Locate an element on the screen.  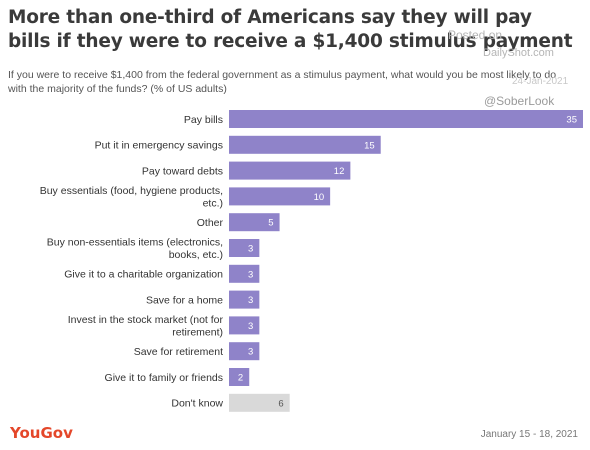
watermark-handle: @SoberLook is located at coordinates (519, 101).